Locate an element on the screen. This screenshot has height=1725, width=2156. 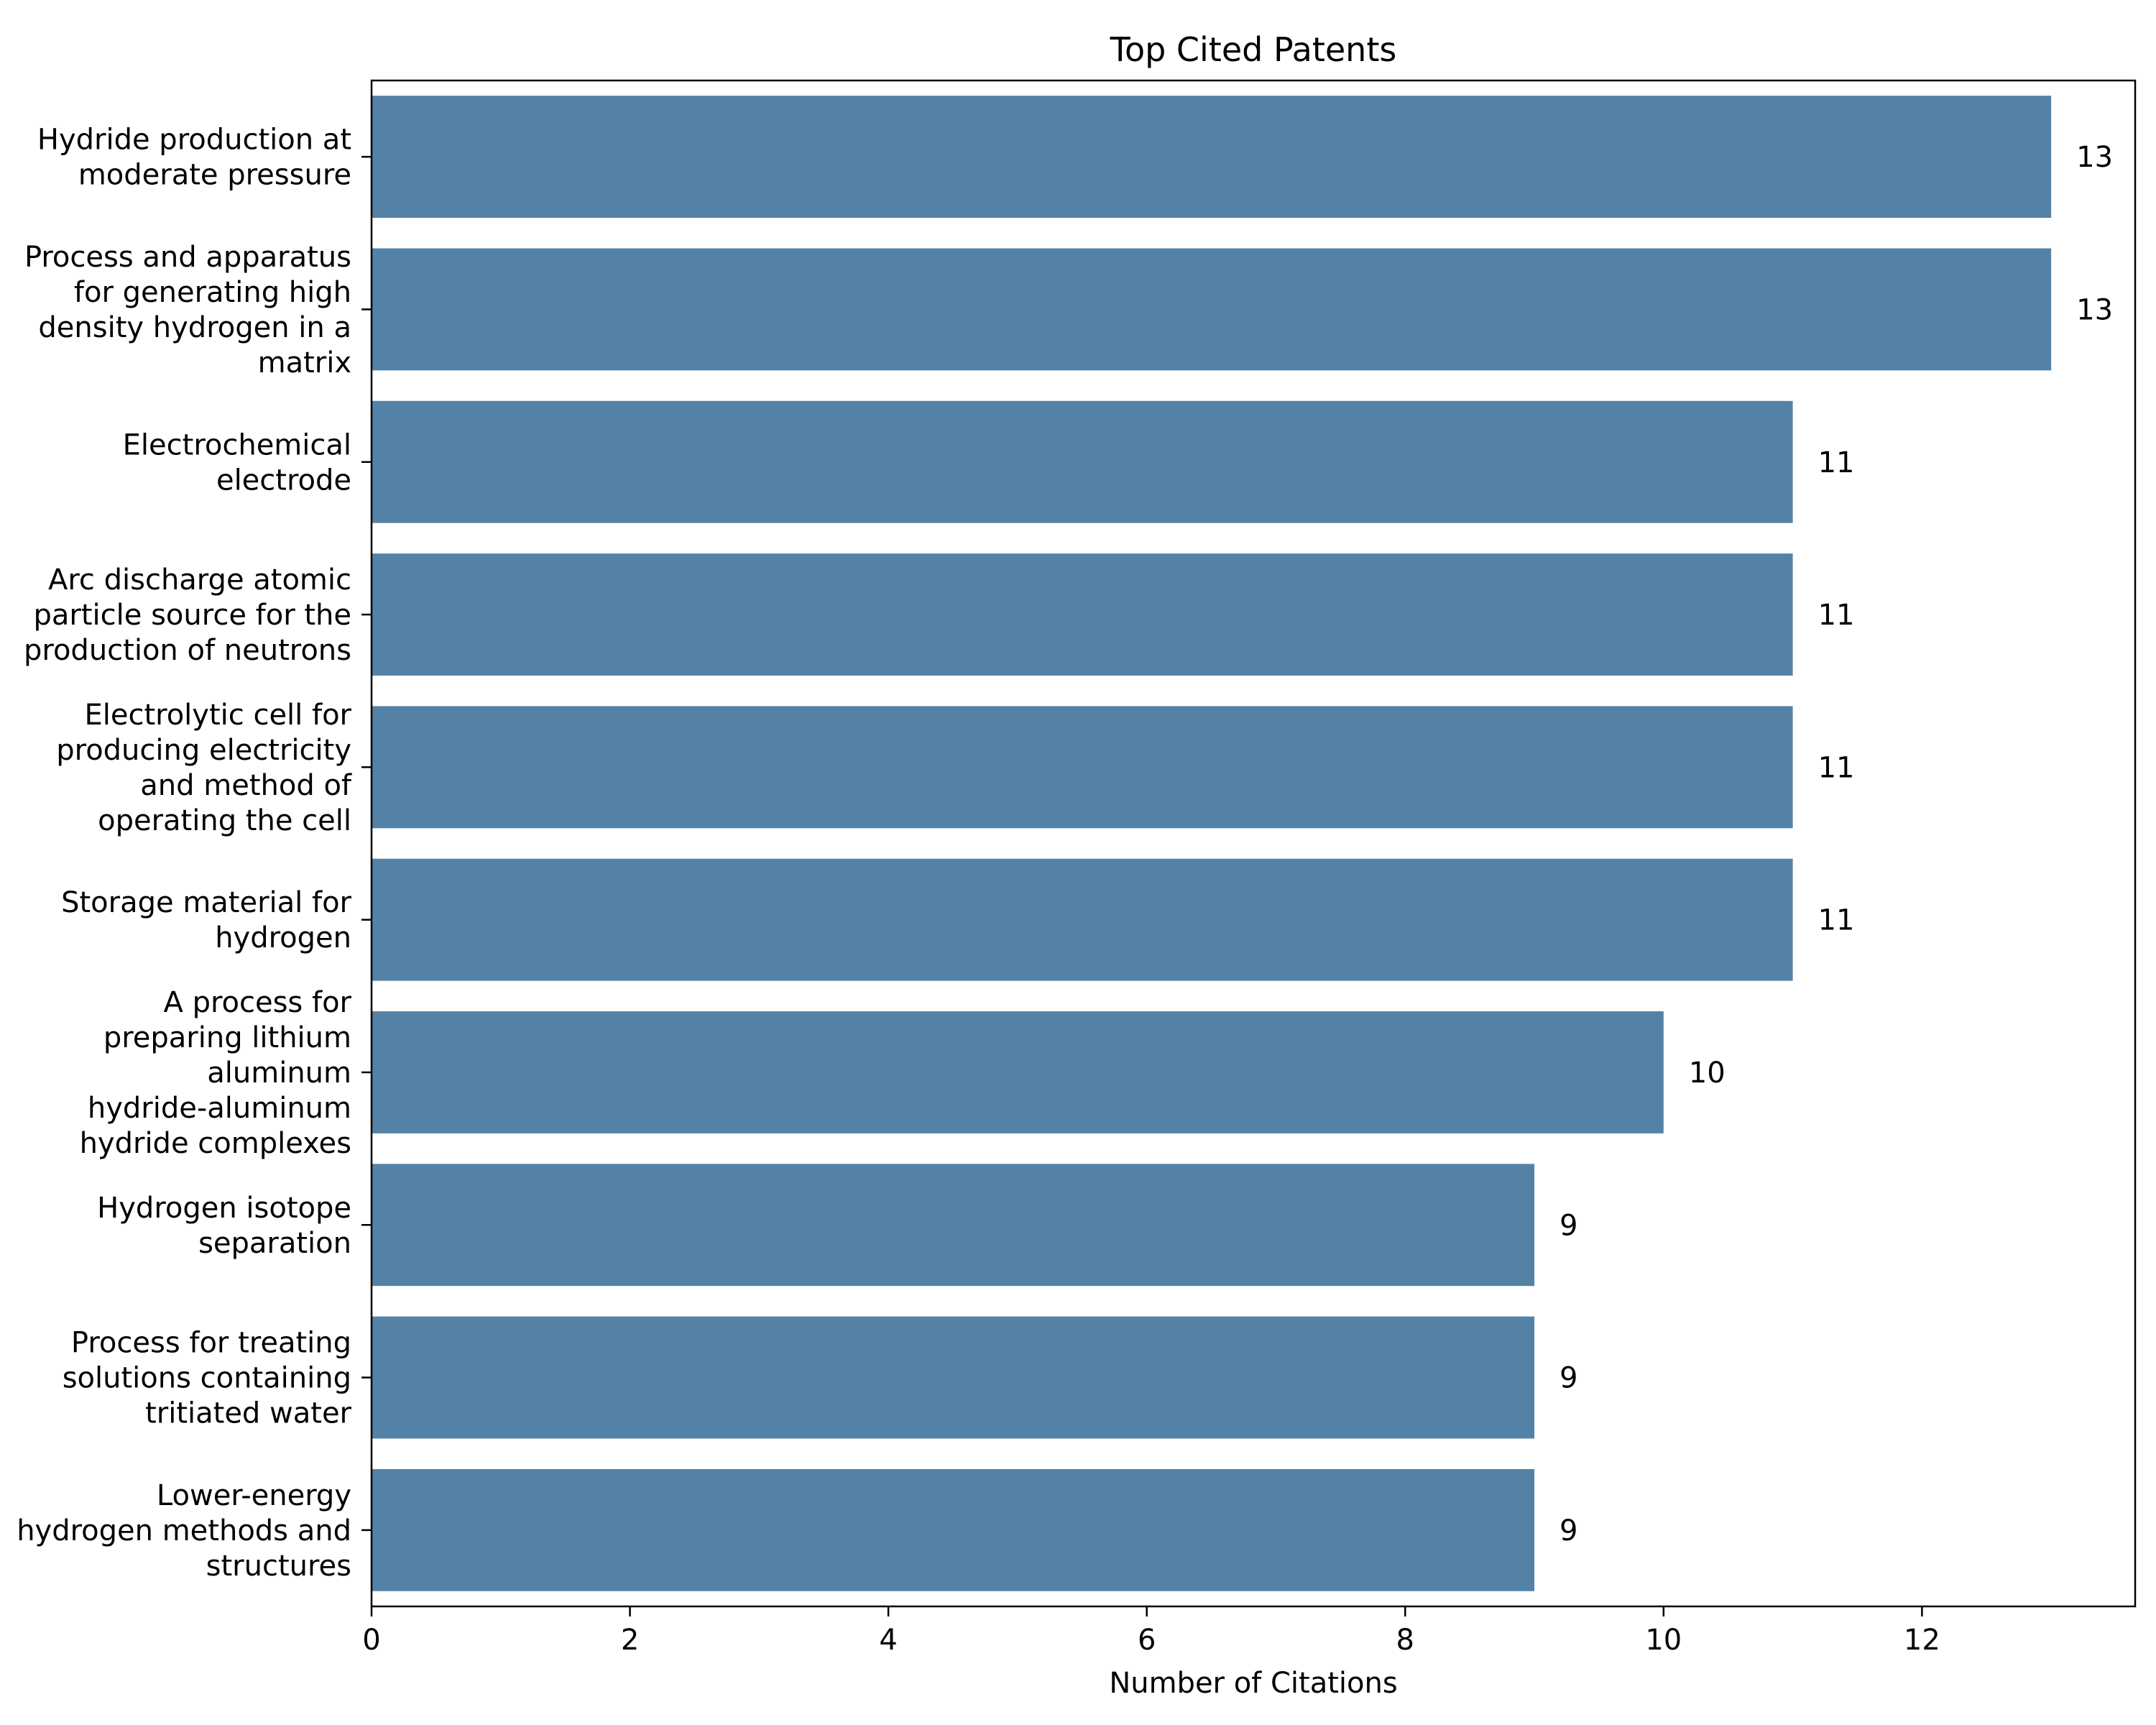
category-label-line: structures is located at coordinates (278, 1566).